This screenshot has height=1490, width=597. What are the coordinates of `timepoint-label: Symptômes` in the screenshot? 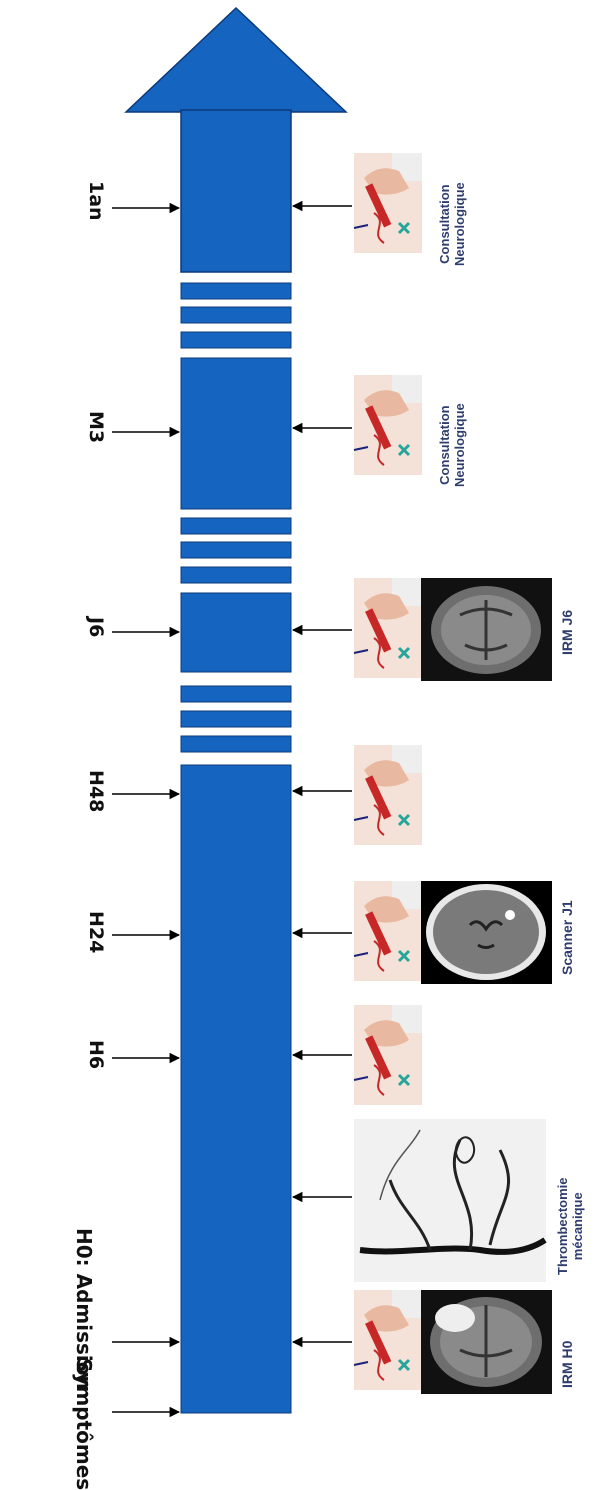 It's located at (84, 1424).